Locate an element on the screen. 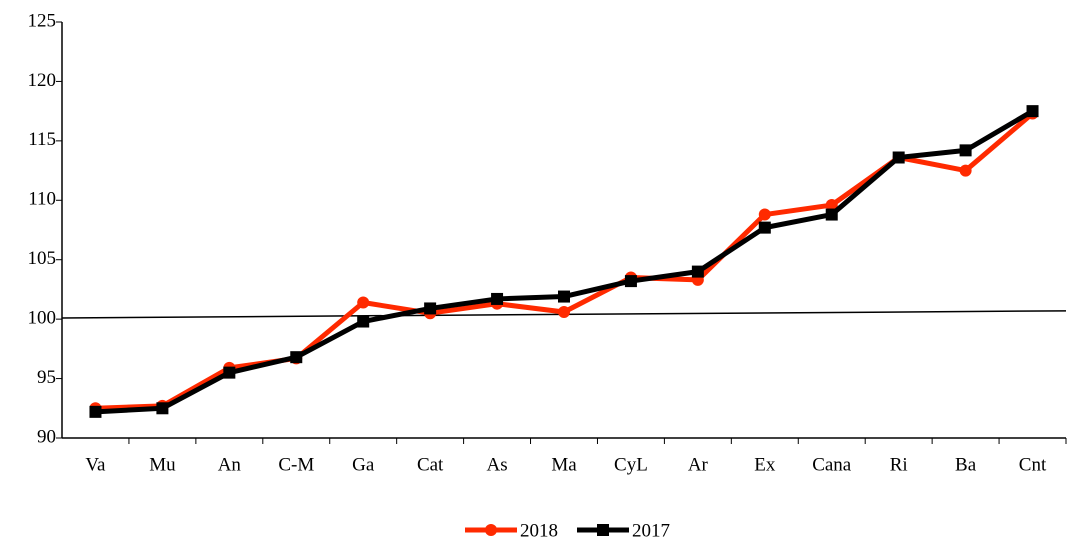  legend-label: 2018 is located at coordinates (539, 530).